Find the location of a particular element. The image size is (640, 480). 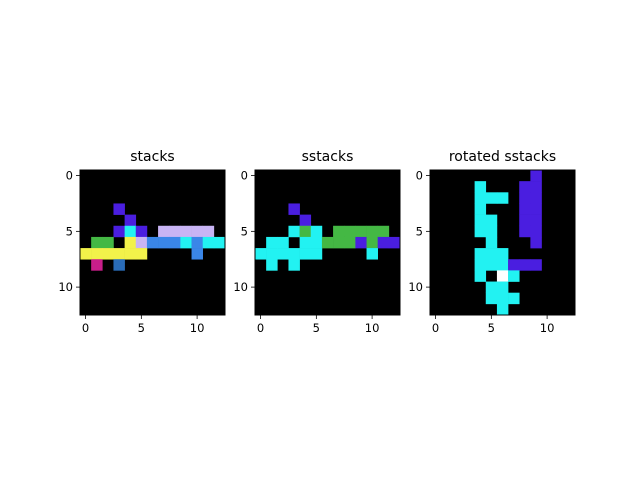

panel-title: rotated sstacks is located at coordinates (502, 157).